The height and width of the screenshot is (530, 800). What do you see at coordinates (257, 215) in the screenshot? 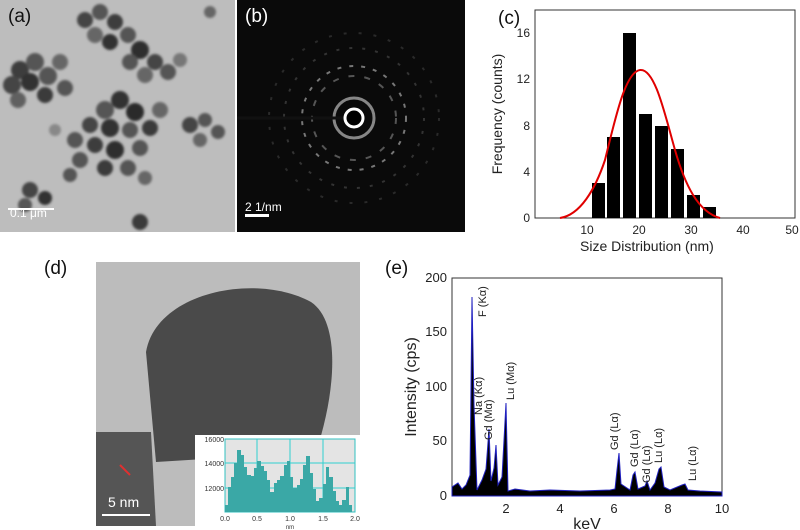
I see `panel-b-scale-bar` at bounding box center [257, 215].